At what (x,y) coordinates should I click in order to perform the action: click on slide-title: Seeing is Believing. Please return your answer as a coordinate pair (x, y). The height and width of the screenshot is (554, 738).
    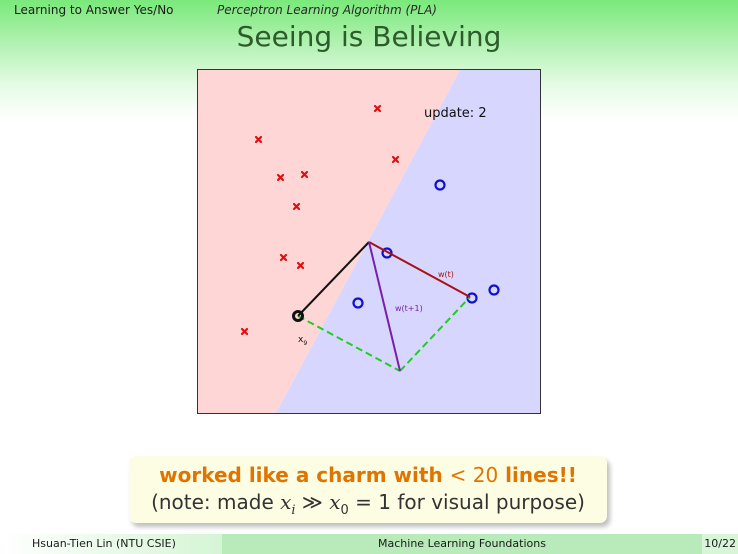
    Looking at the image, I should click on (369, 36).